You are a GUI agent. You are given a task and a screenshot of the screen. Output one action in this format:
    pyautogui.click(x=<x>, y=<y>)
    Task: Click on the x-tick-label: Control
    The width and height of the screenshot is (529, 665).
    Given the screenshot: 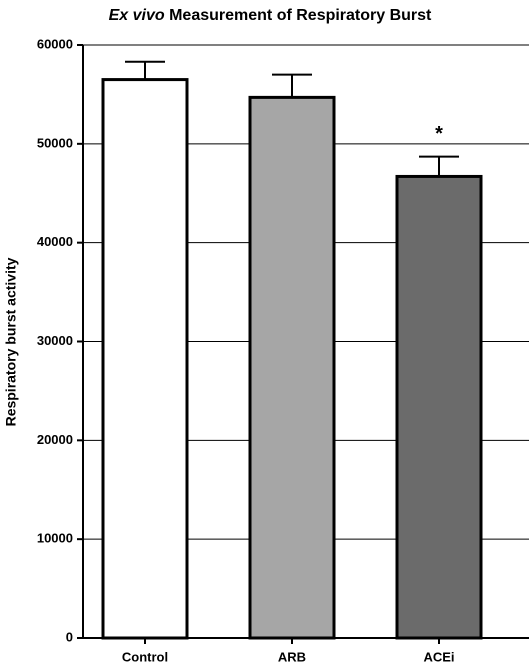 What is the action you would take?
    pyautogui.click(x=145, y=656)
    